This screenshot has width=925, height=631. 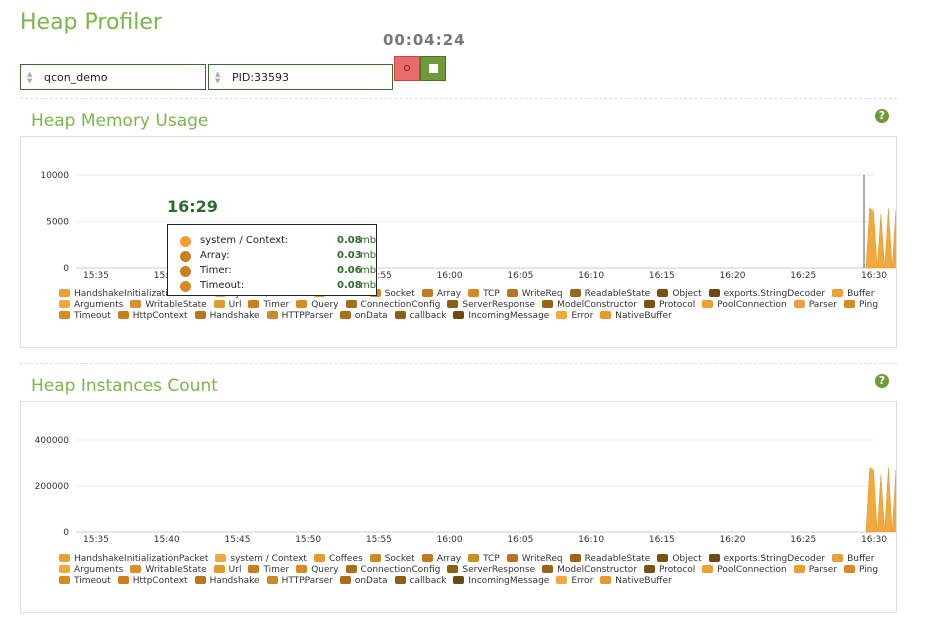 What do you see at coordinates (407, 68) in the screenshot?
I see `record-button` at bounding box center [407, 68].